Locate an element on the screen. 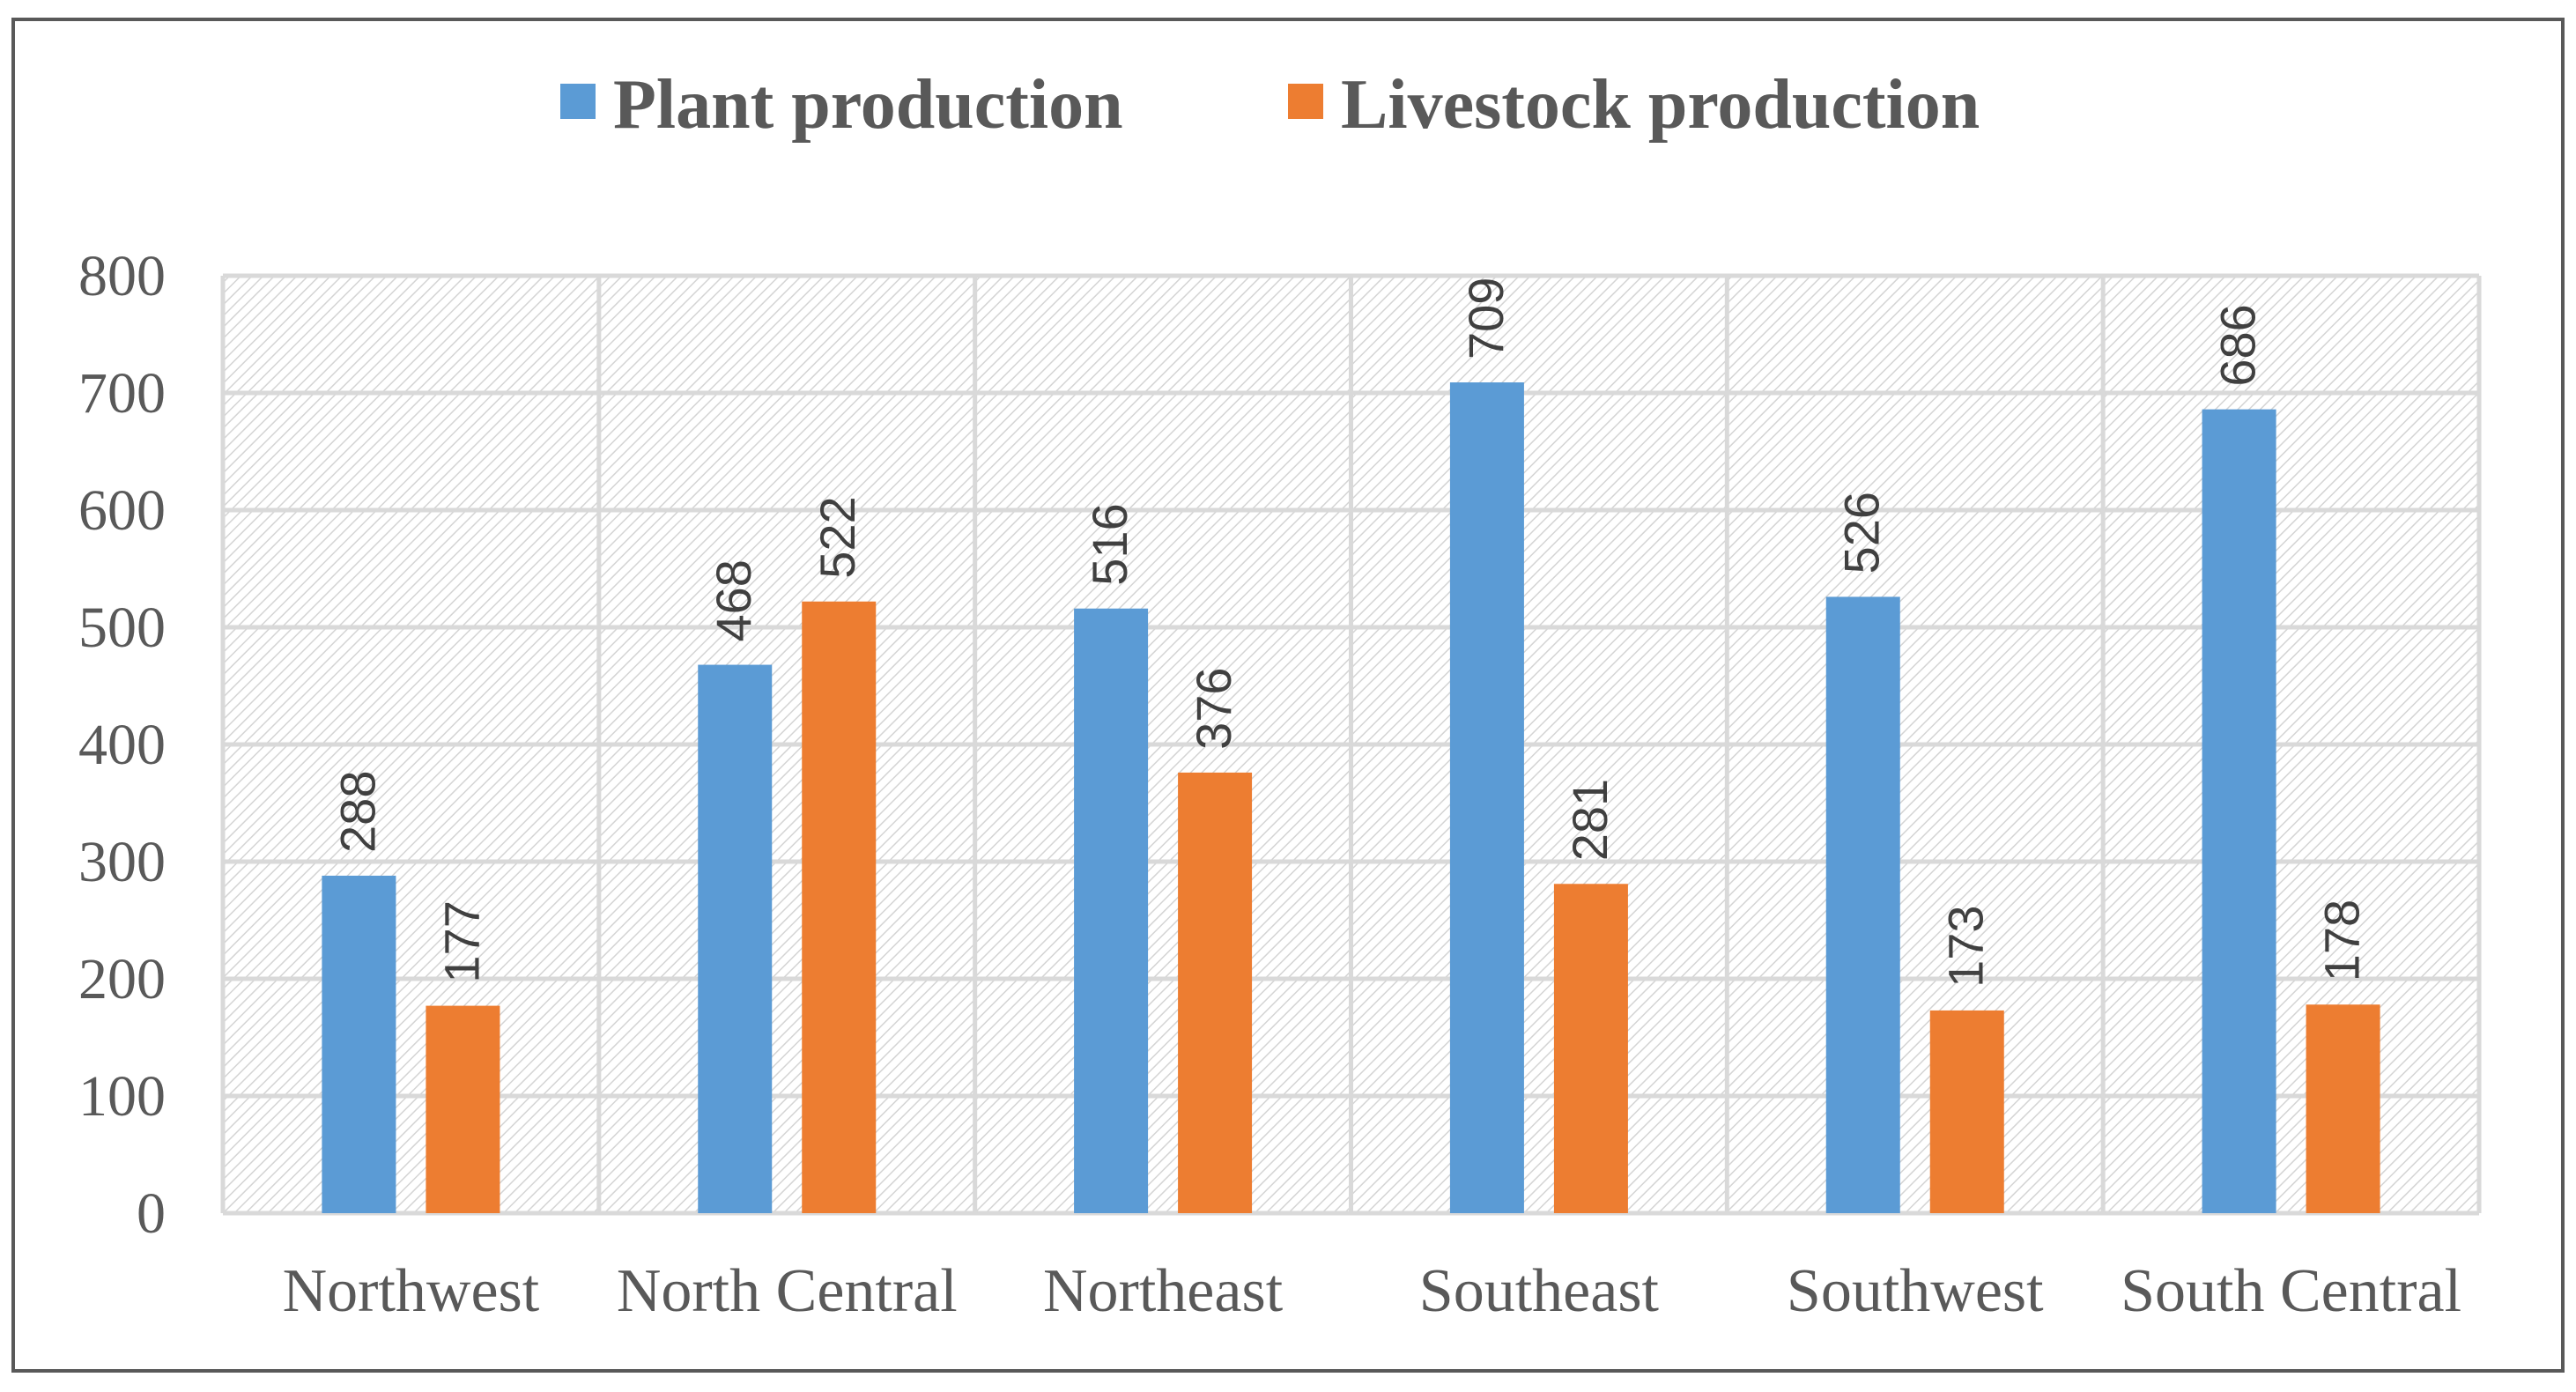 Image resolution: width=2576 pixels, height=1392 pixels. x-tick-label: Southwest is located at coordinates (1916, 1291).